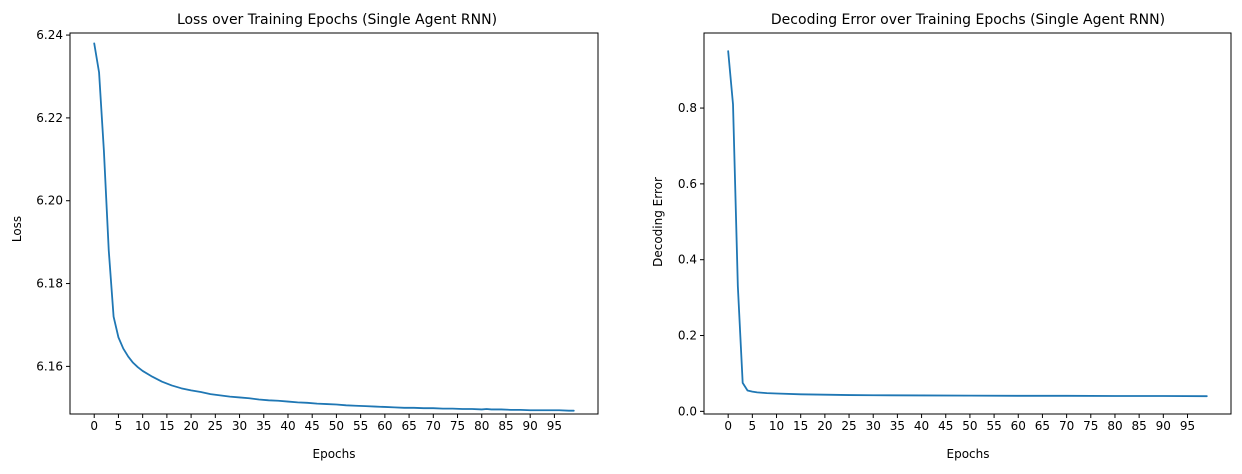 This screenshot has width=1242, height=474. I want to click on y-tick-label: 0.4, so click(687, 260).